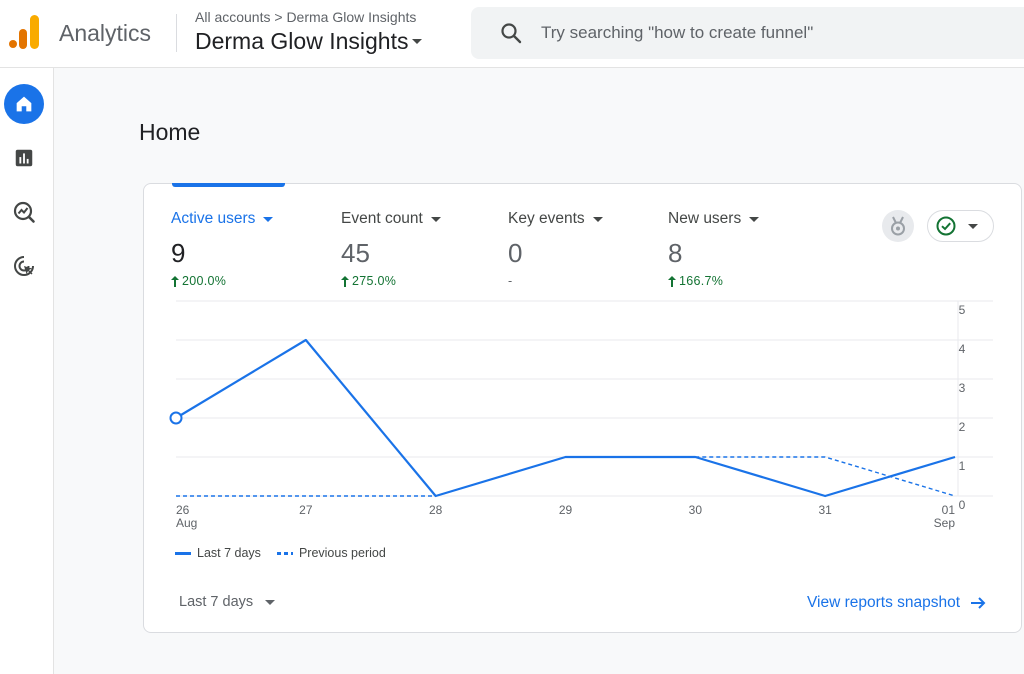  Describe the element at coordinates (302, 41) in the screenshot. I see `property-name: Derma Glow Insights` at that location.